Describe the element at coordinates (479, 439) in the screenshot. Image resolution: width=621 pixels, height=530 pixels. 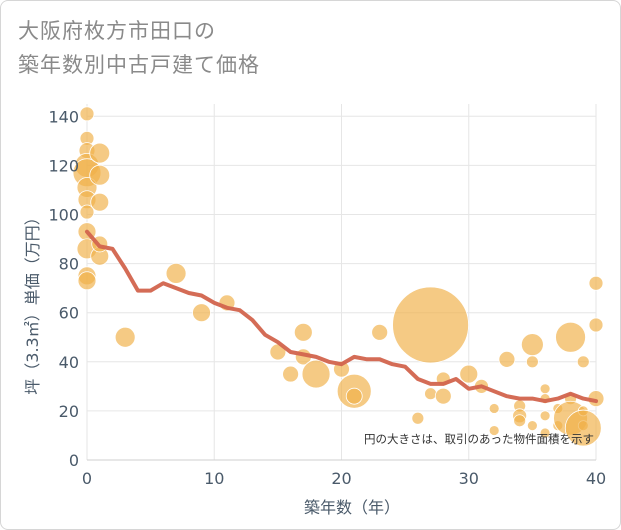
I see `bubble-size-note: 円の大きさは、取引のあった物件面積を示す` at that location.